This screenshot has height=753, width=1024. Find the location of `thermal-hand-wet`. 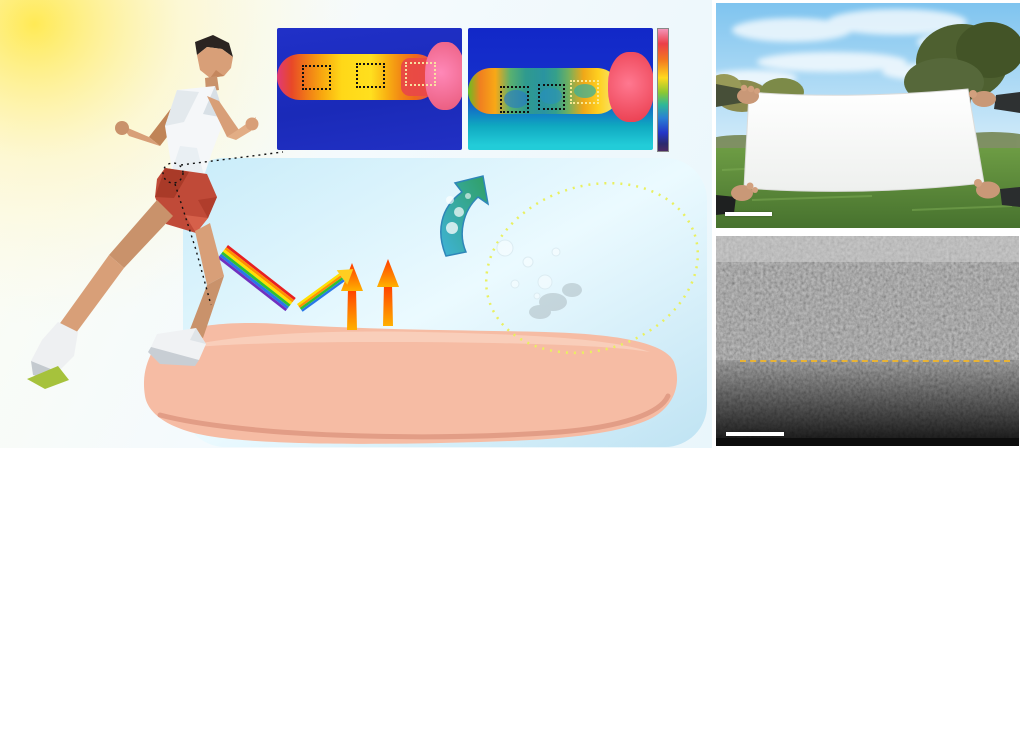

thermal-hand-wet is located at coordinates (630, 87).